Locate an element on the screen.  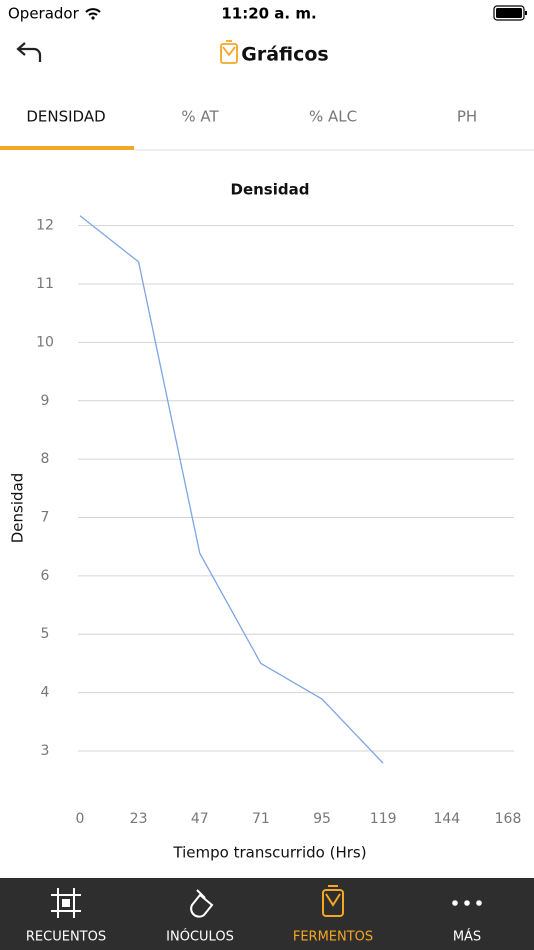
nav-item: INÓCULOS is located at coordinates (200, 937).